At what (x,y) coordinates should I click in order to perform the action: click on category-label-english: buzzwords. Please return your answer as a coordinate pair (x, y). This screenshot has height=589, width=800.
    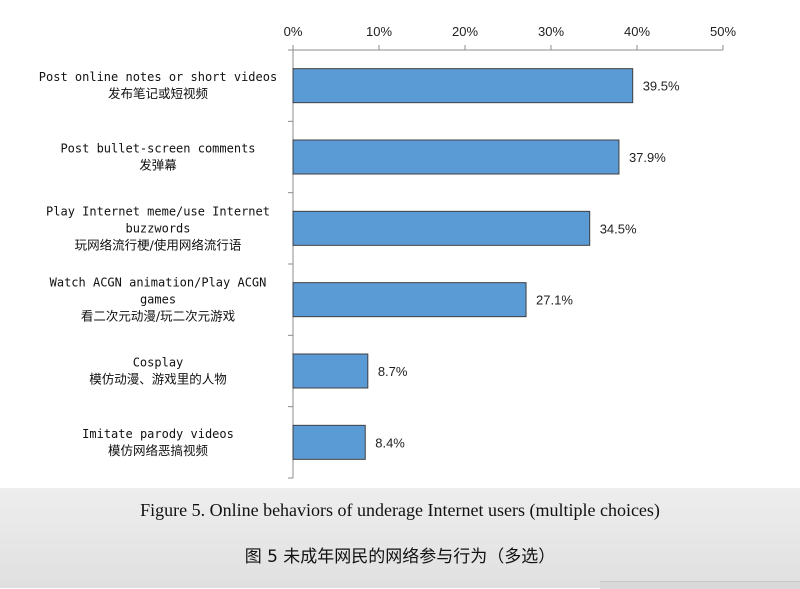
    Looking at the image, I should click on (157, 228).